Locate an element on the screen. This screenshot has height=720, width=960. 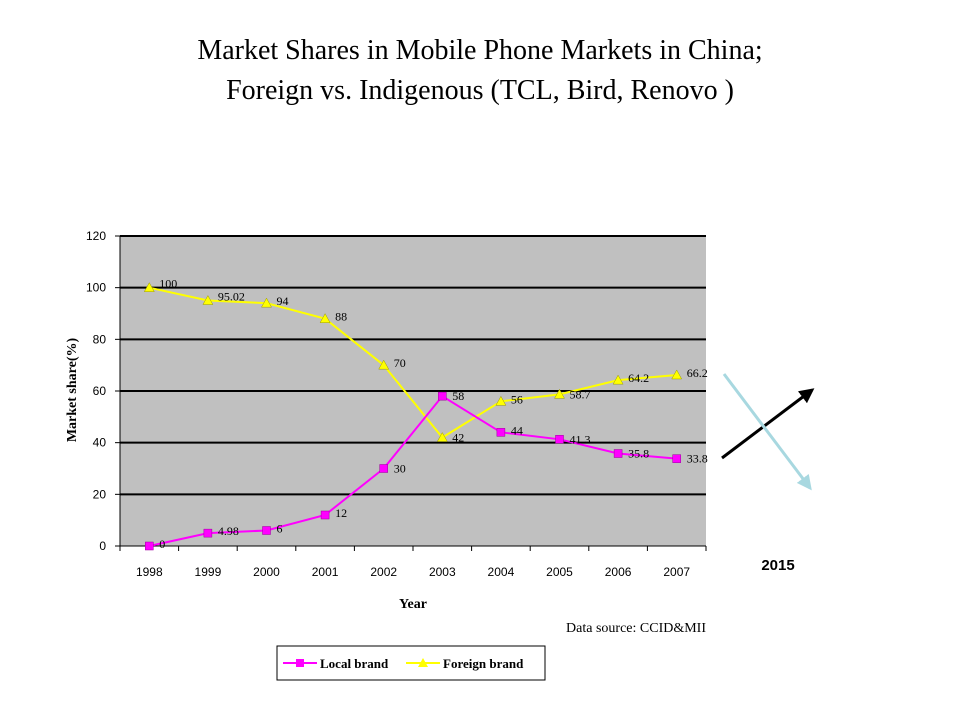
data-label: 12 is located at coordinates (341, 513).